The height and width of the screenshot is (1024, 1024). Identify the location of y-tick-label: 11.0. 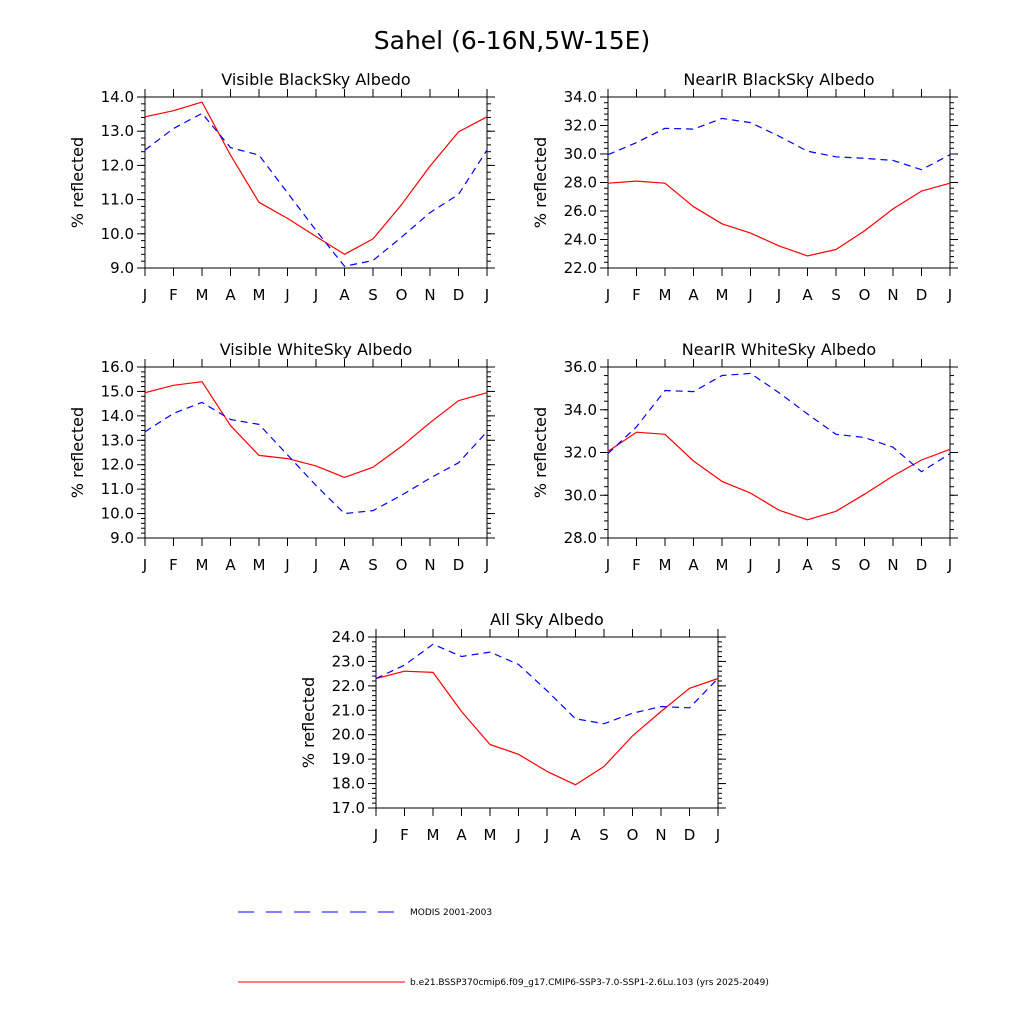
(117, 200).